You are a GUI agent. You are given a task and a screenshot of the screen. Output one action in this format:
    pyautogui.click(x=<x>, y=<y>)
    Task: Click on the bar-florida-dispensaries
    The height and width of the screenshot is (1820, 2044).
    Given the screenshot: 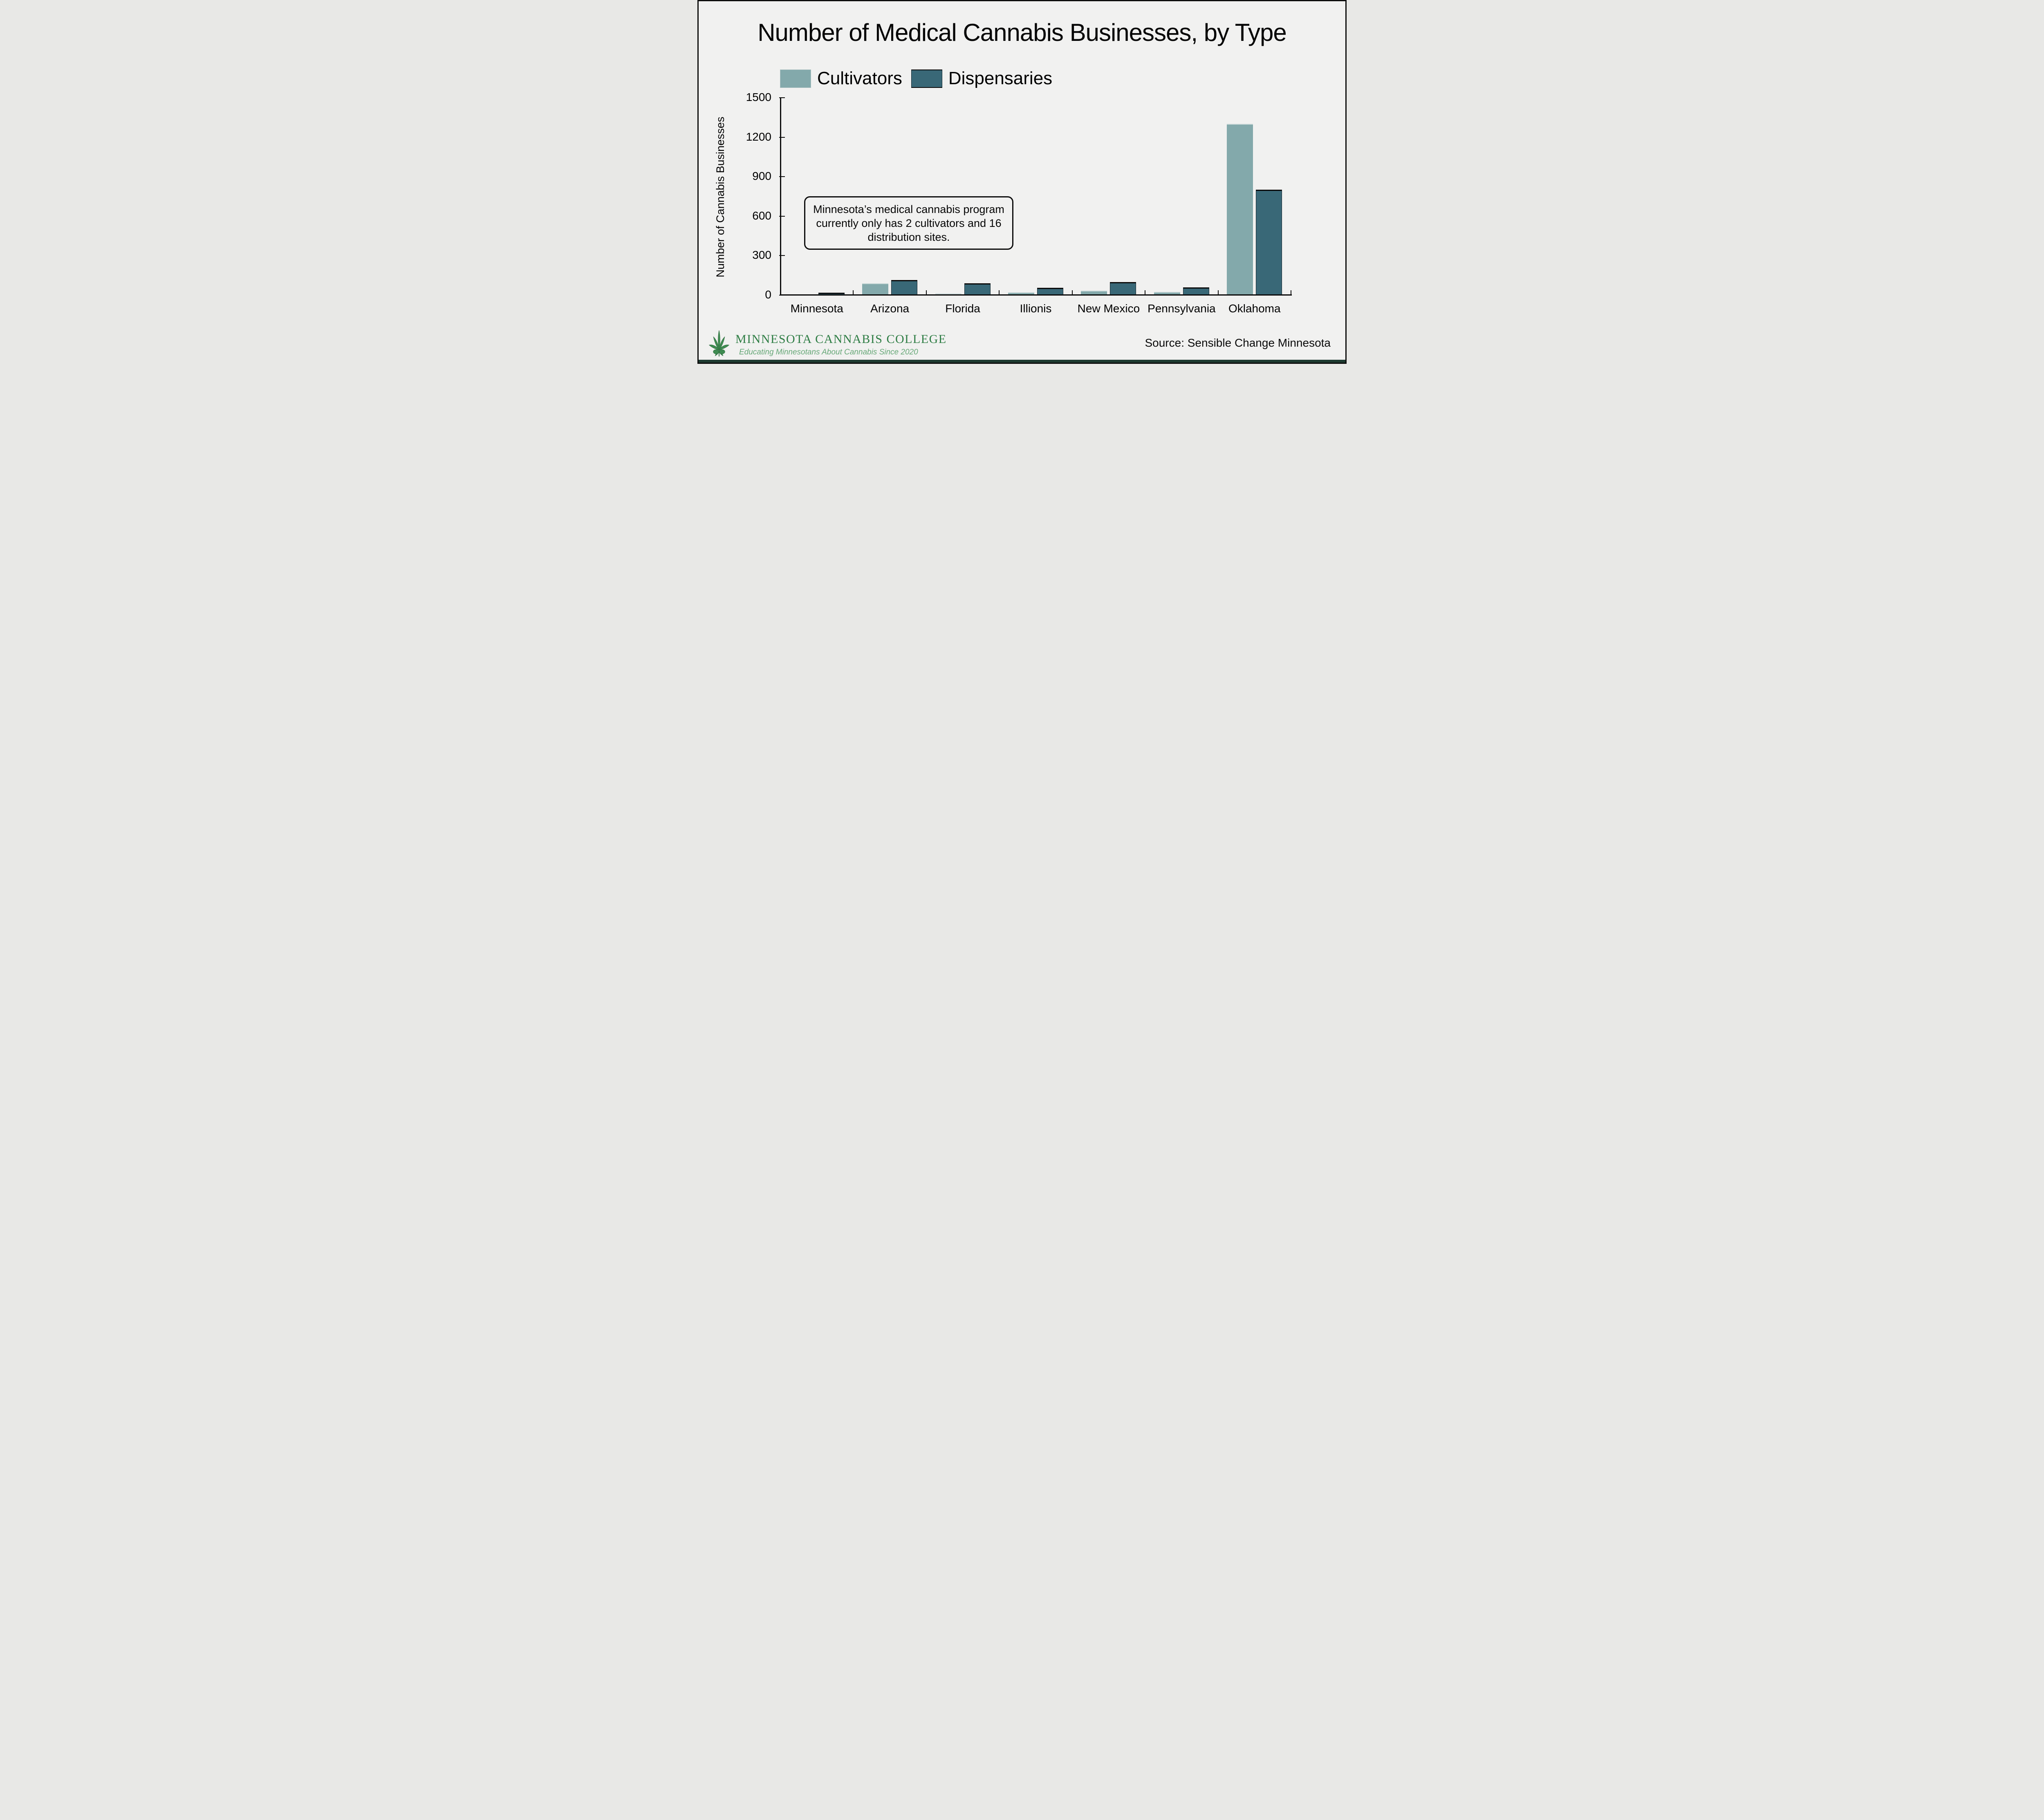 What is the action you would take?
    pyautogui.click(x=978, y=289)
    